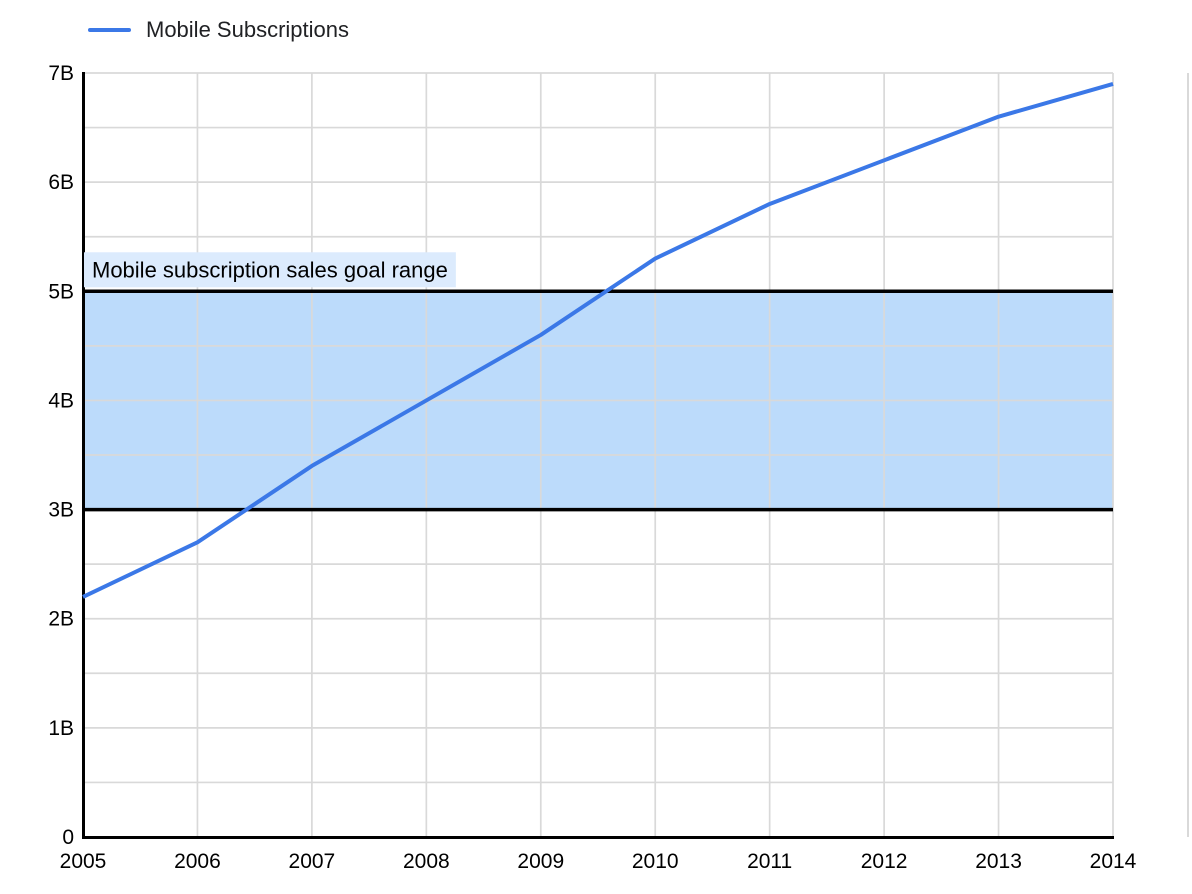 Image resolution: width=1192 pixels, height=894 pixels. What do you see at coordinates (1113, 861) in the screenshot?
I see `x-tick-label: 2014` at bounding box center [1113, 861].